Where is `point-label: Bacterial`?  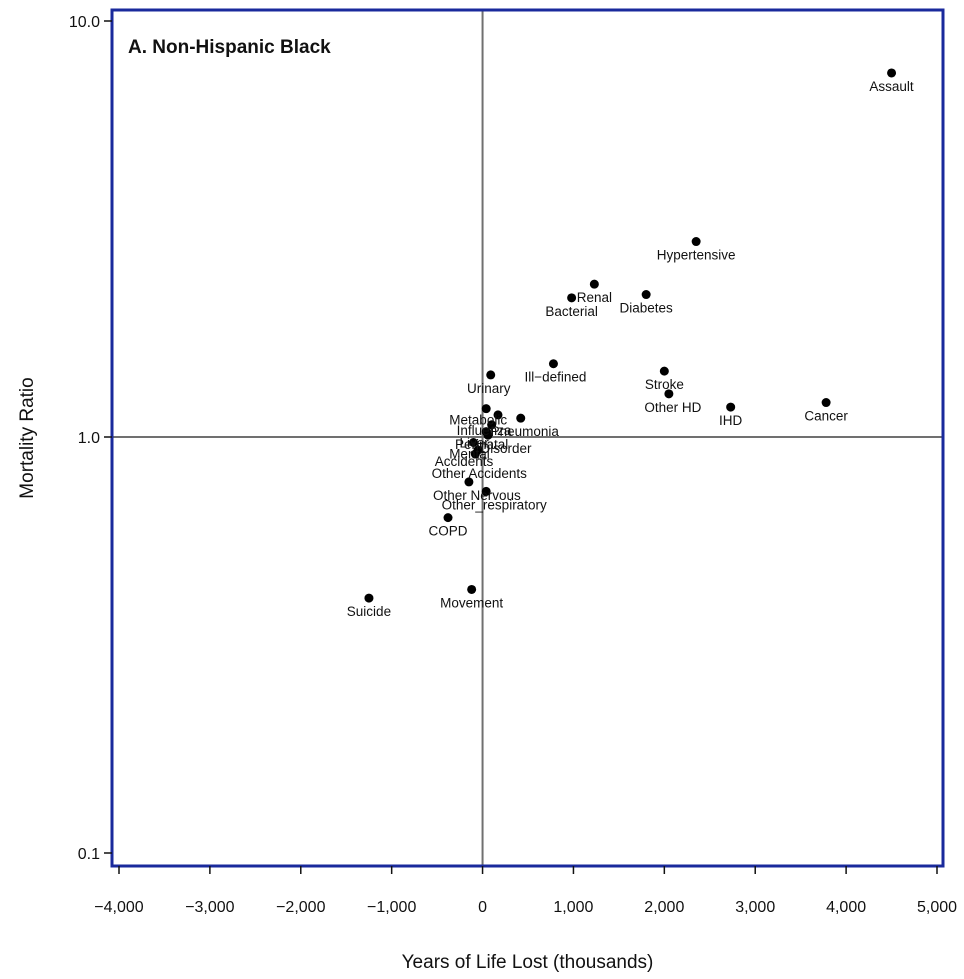 point-label: Bacterial is located at coordinates (571, 311).